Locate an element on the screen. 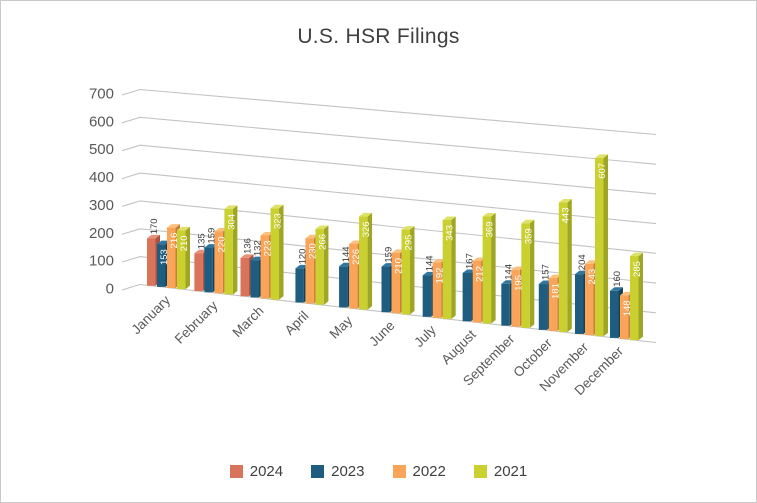  legend-label: 2024 is located at coordinates (266, 471).